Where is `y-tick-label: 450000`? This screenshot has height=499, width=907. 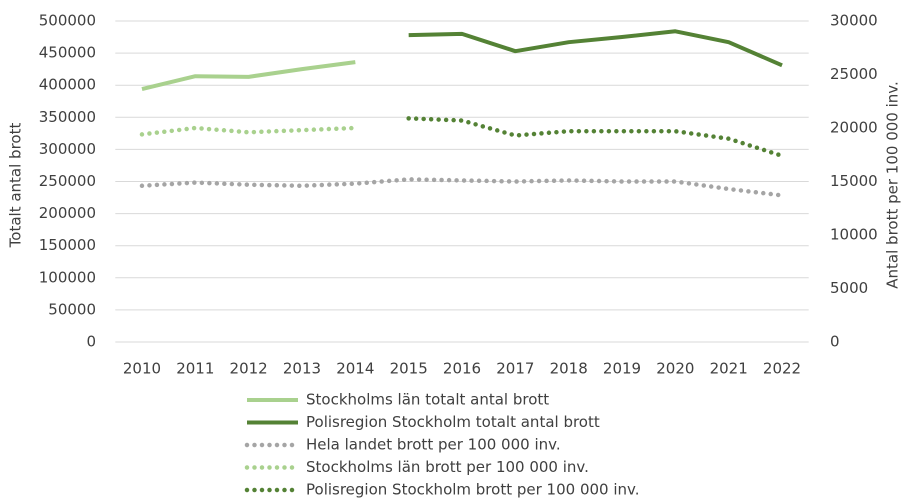 y-tick-label: 450000 is located at coordinates (67, 53).